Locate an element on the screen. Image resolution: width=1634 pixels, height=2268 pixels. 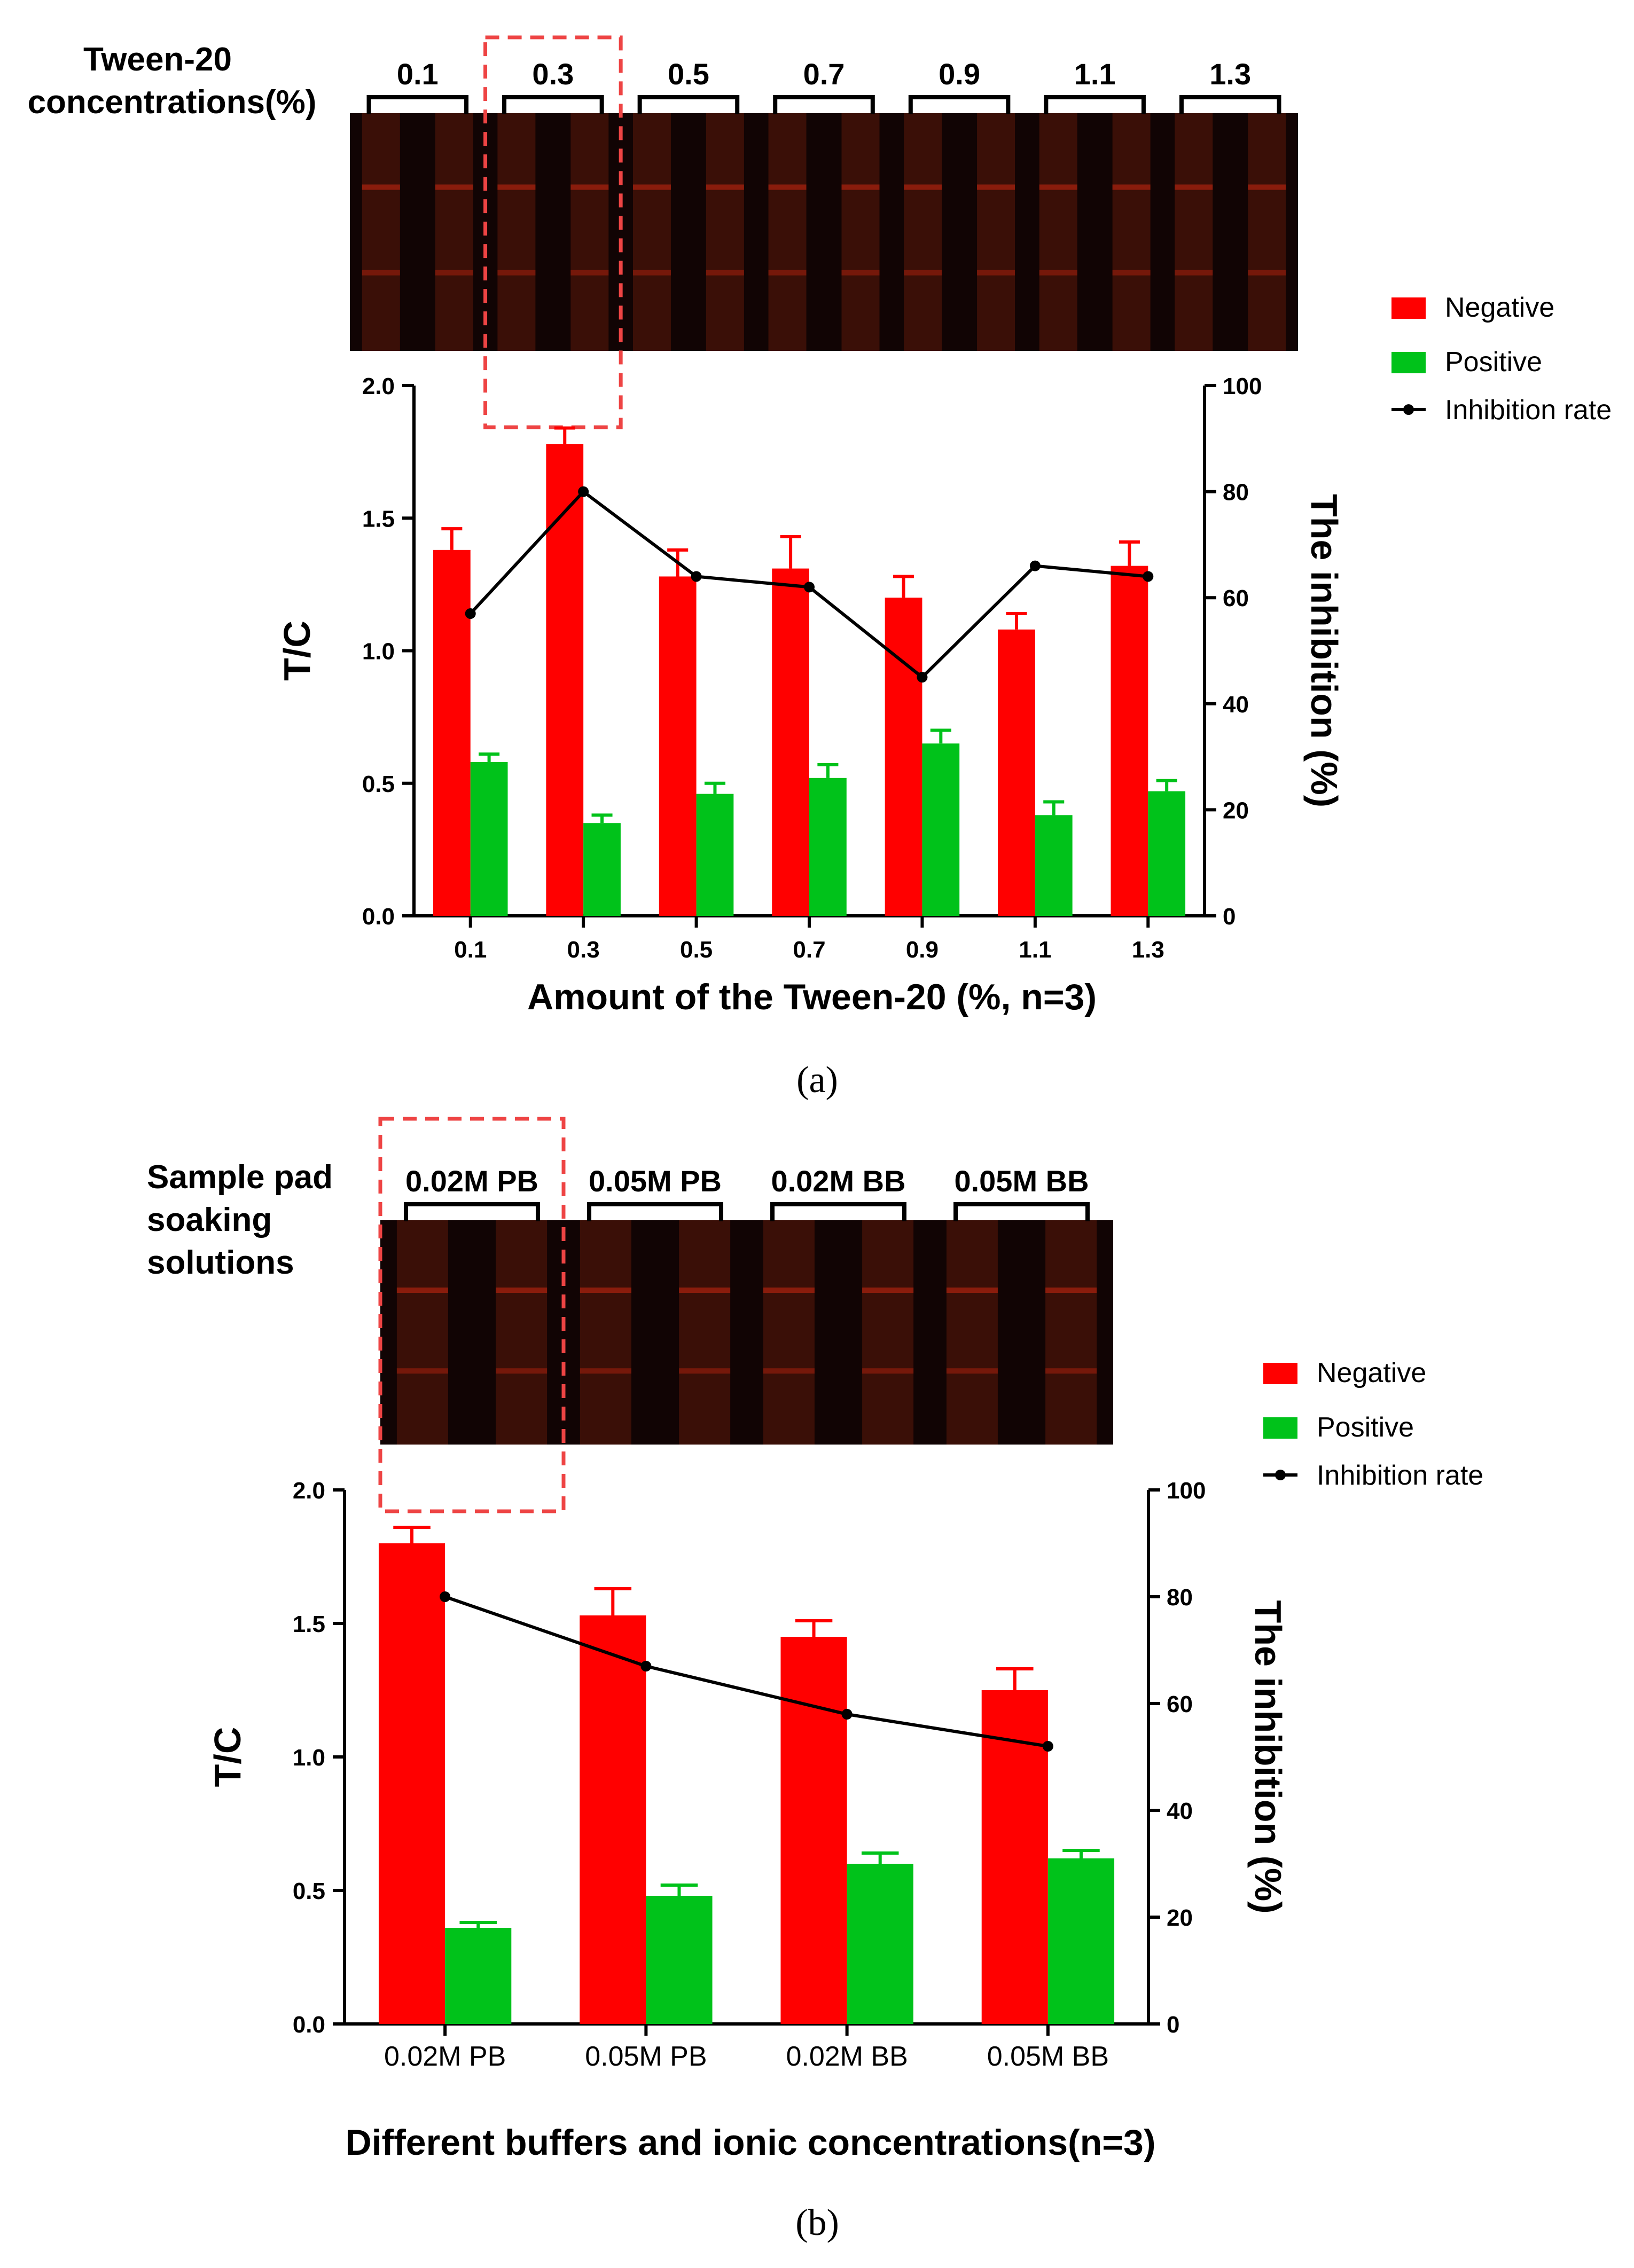
x-axis-title: Amount of the Tween-20 (%, n=3) is located at coordinates (812, 997).